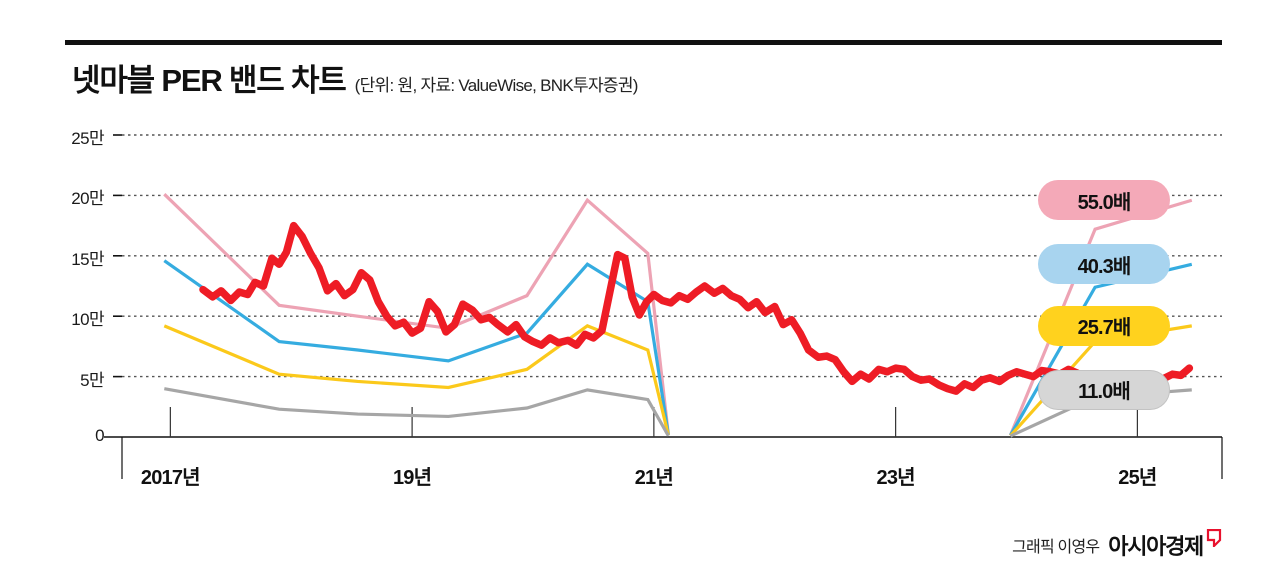  Describe the element at coordinates (87, 138) in the screenshot. I see `y-tick-label: 25만` at that location.